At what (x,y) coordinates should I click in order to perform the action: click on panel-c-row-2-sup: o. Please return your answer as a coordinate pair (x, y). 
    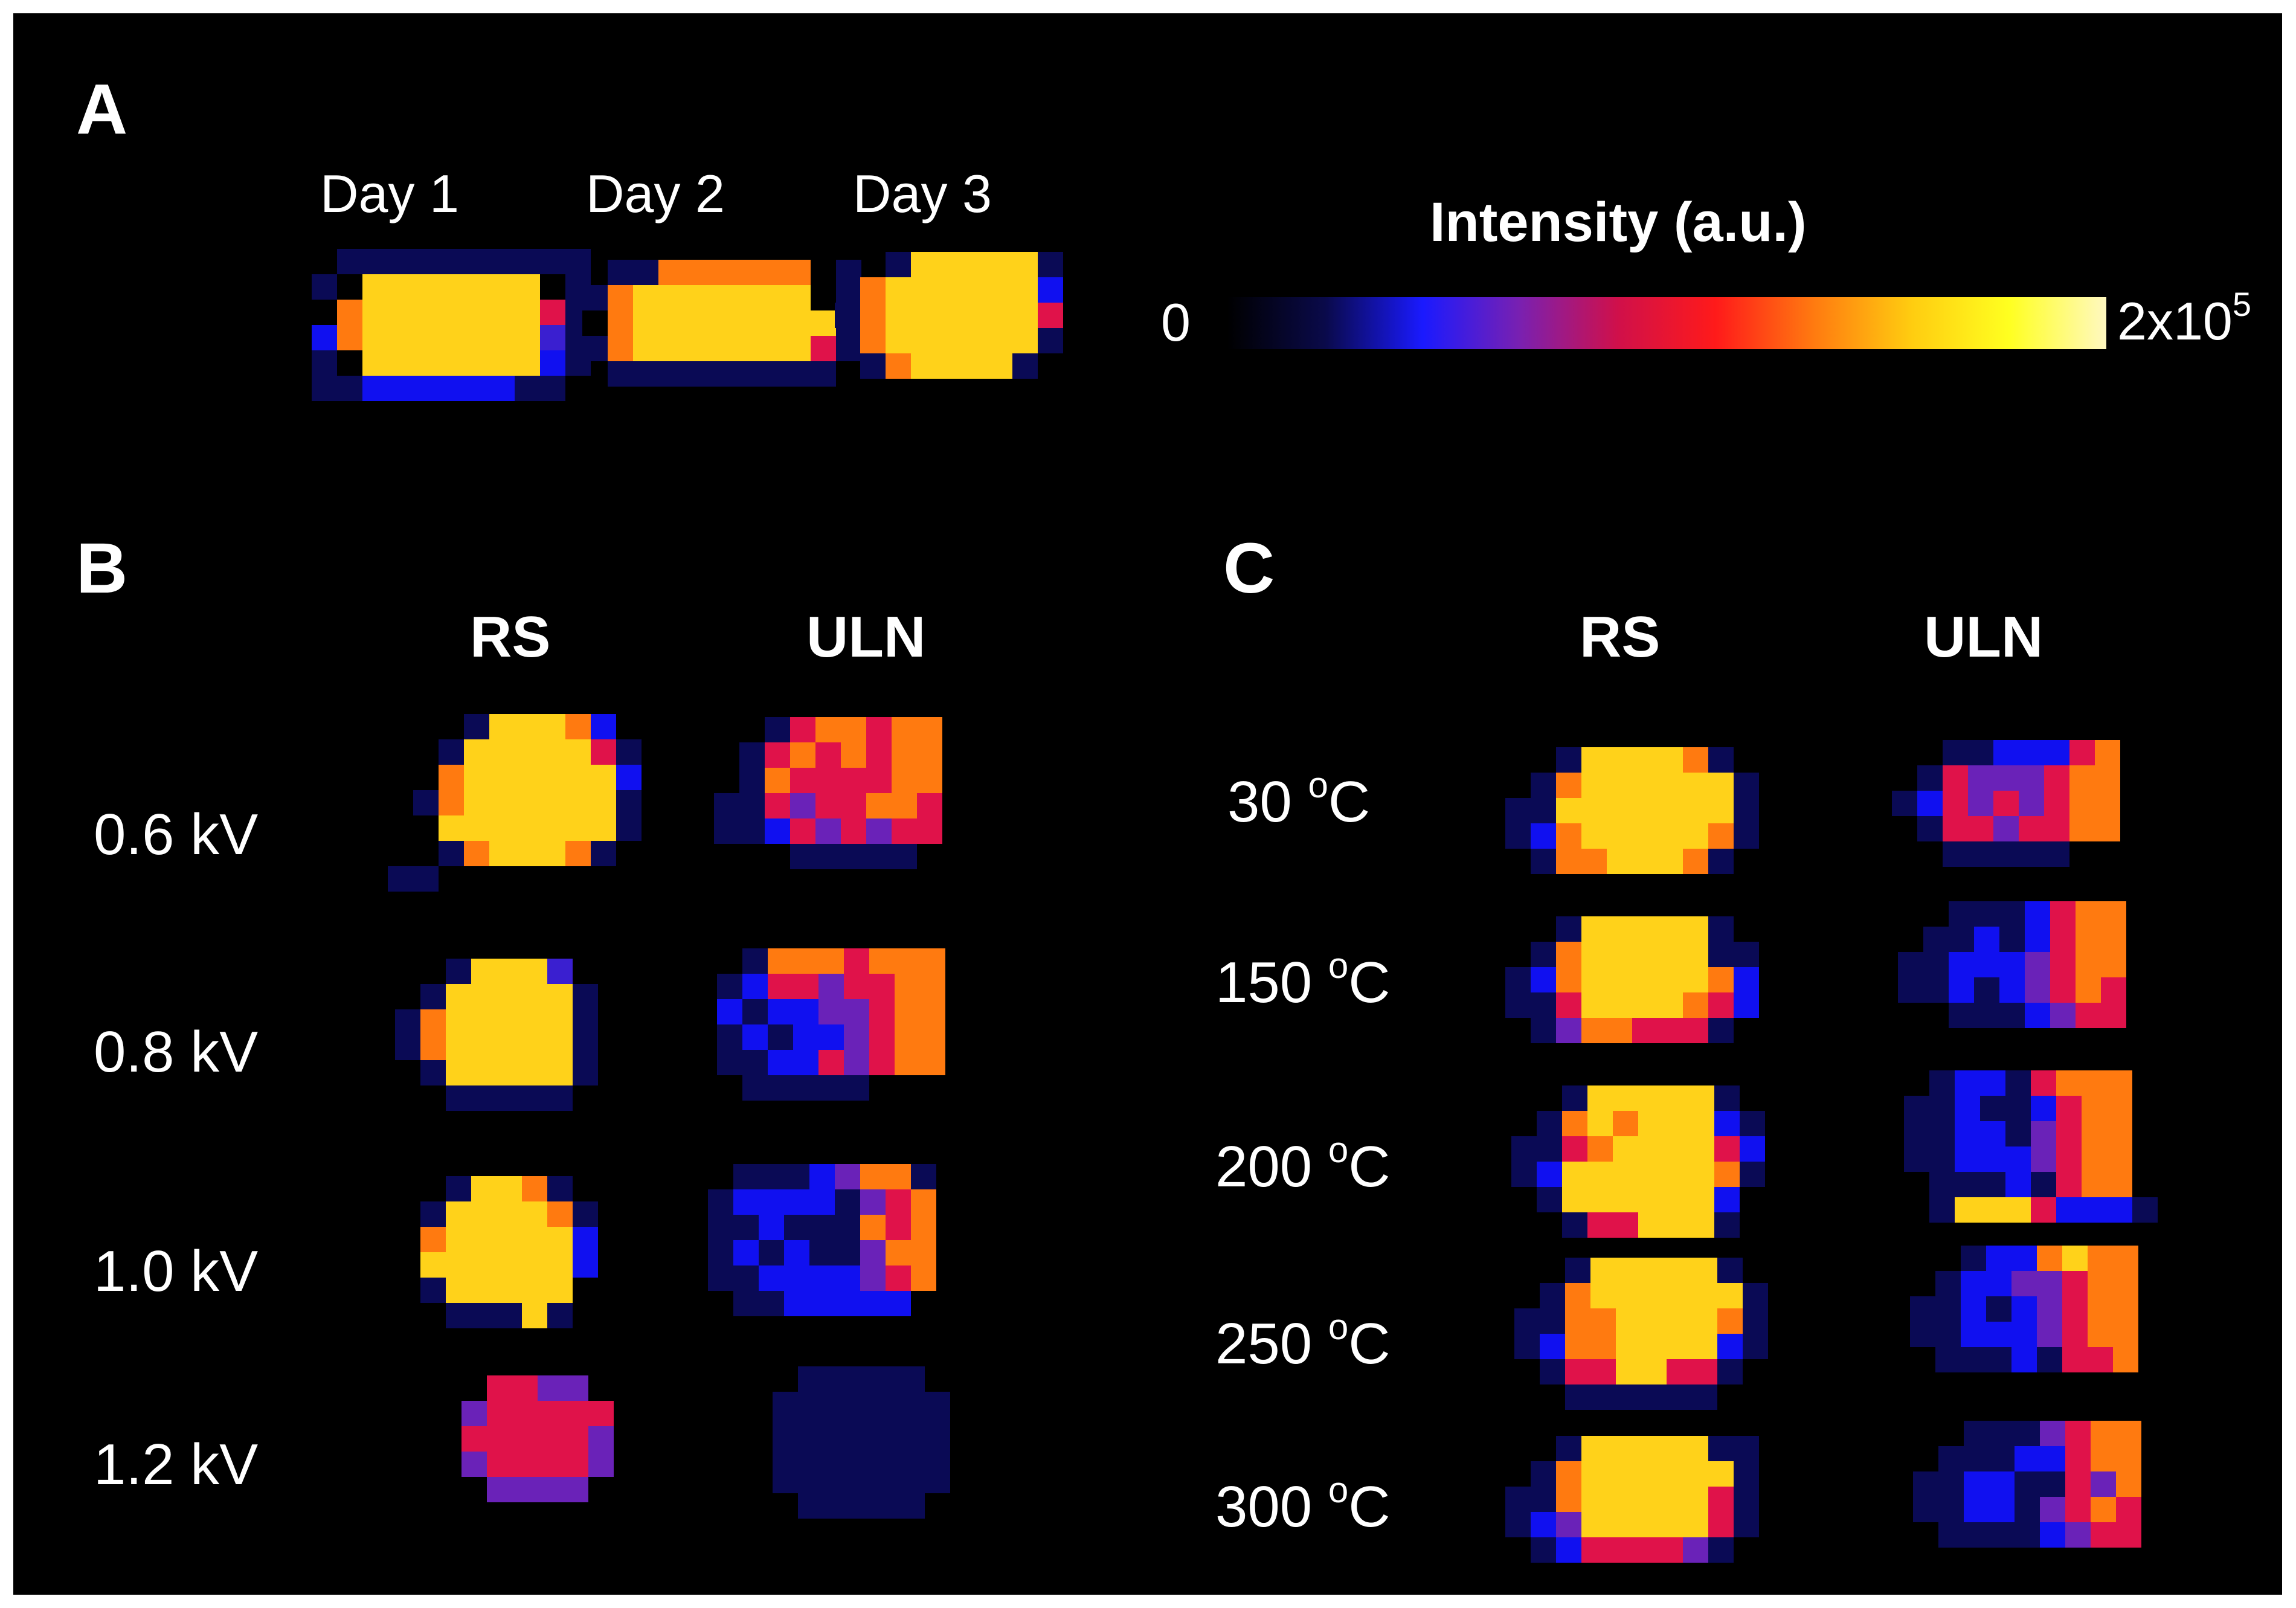
    Looking at the image, I should click on (1338, 966).